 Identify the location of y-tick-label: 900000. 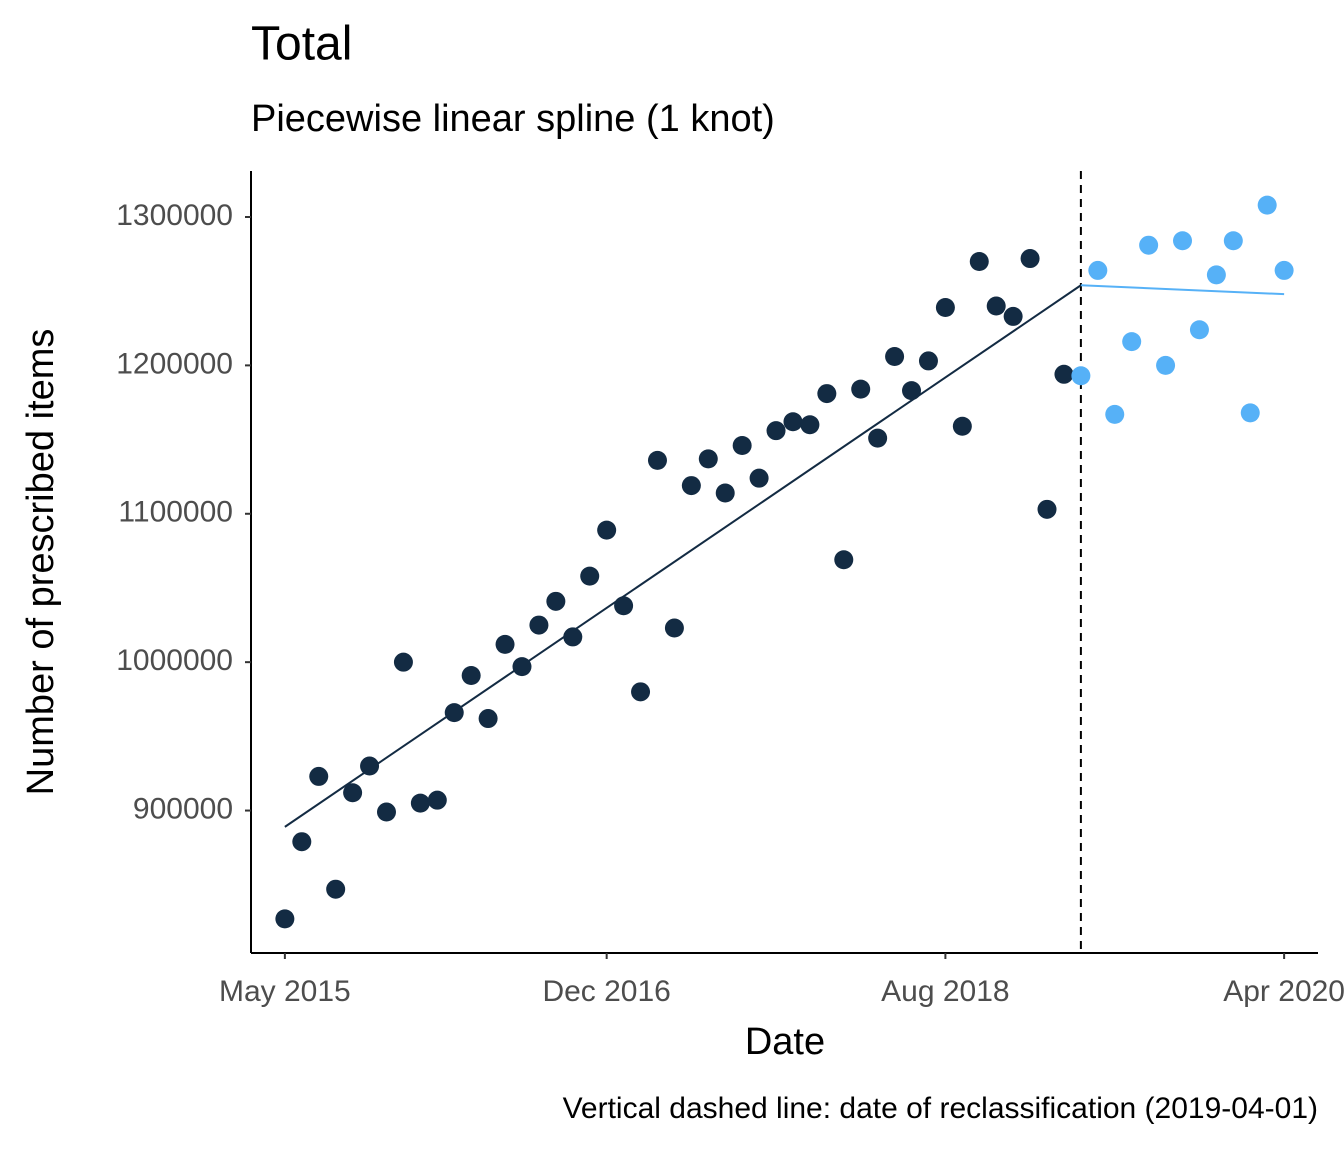
(183, 808).